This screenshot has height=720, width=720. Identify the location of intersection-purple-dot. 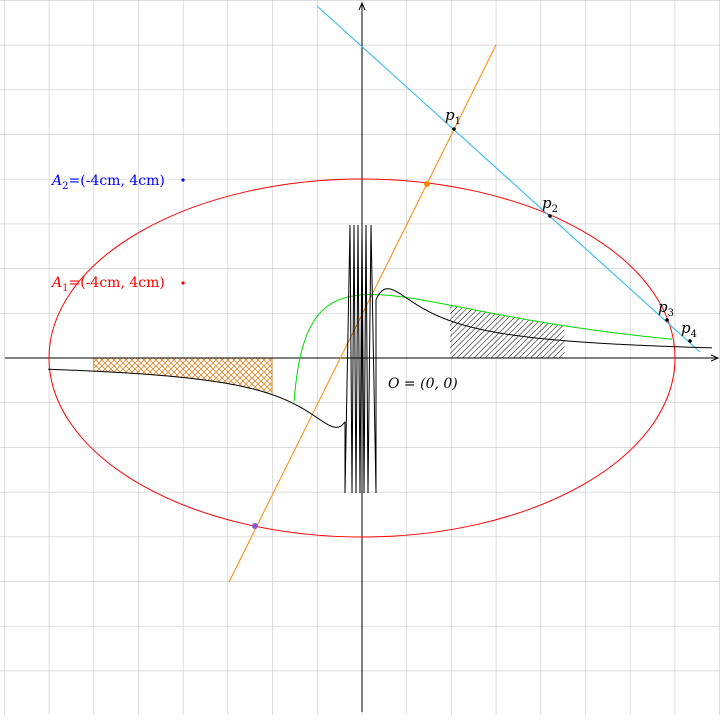
(255, 526).